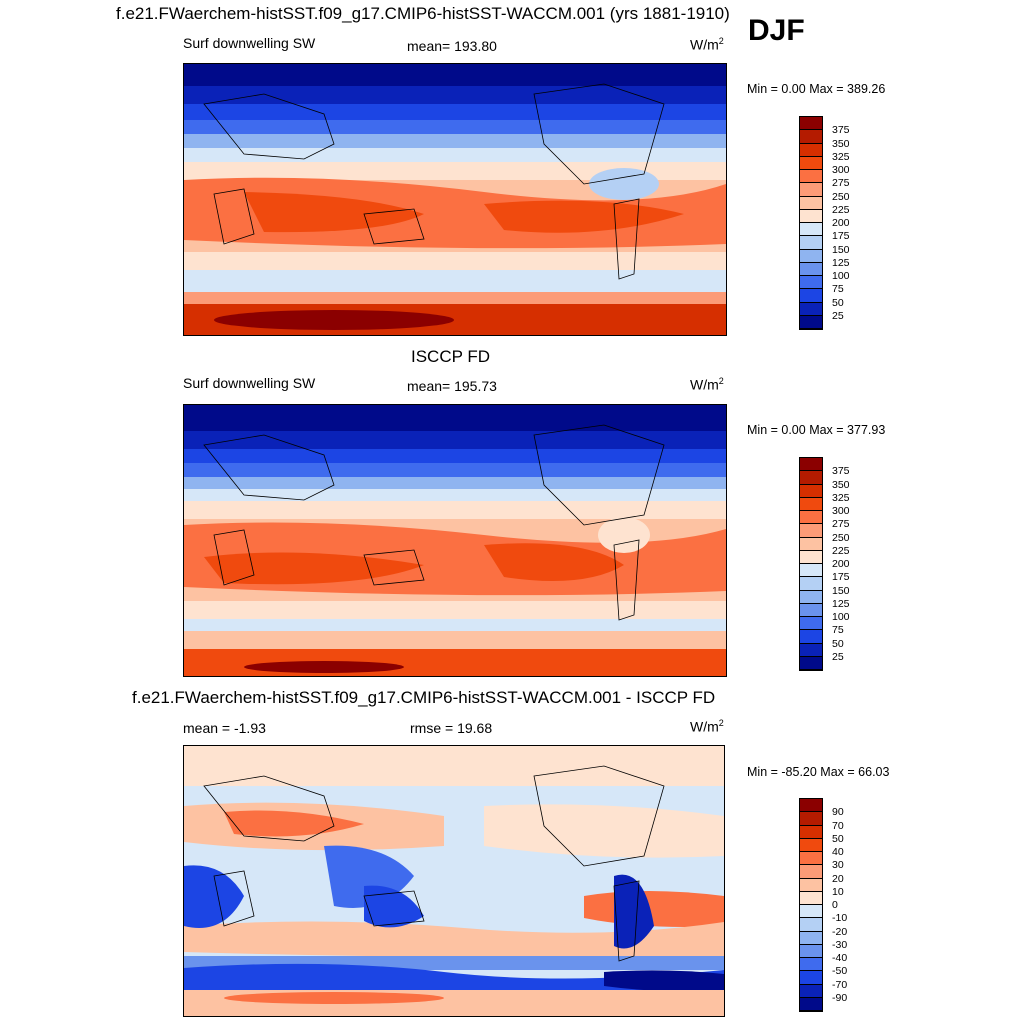 This screenshot has height=1024, width=1024. What do you see at coordinates (816, 430) in the screenshot?
I see `panel2-minmax: Min = 0.00 Max = 377.93` at bounding box center [816, 430].